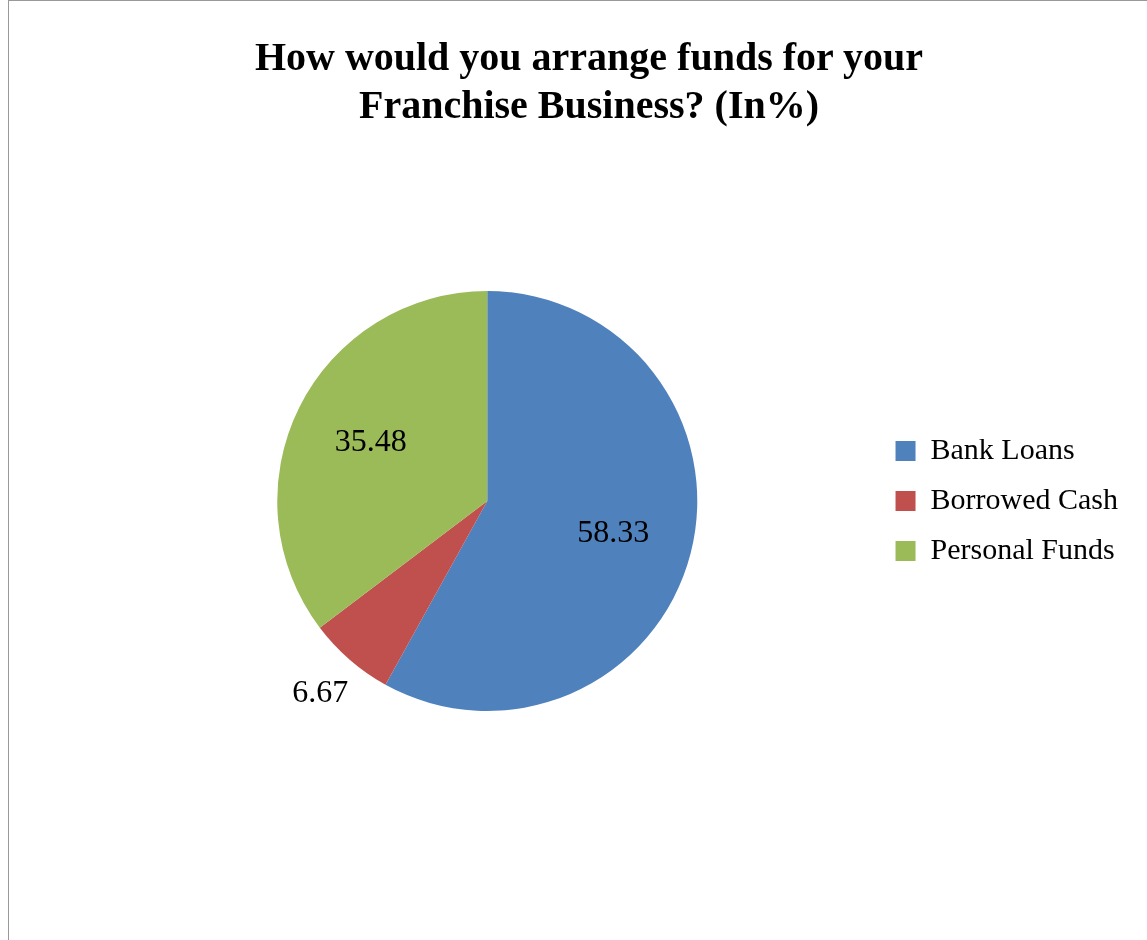  What do you see at coordinates (1024, 498) in the screenshot?
I see `legend-label: Borrowed Cash` at bounding box center [1024, 498].